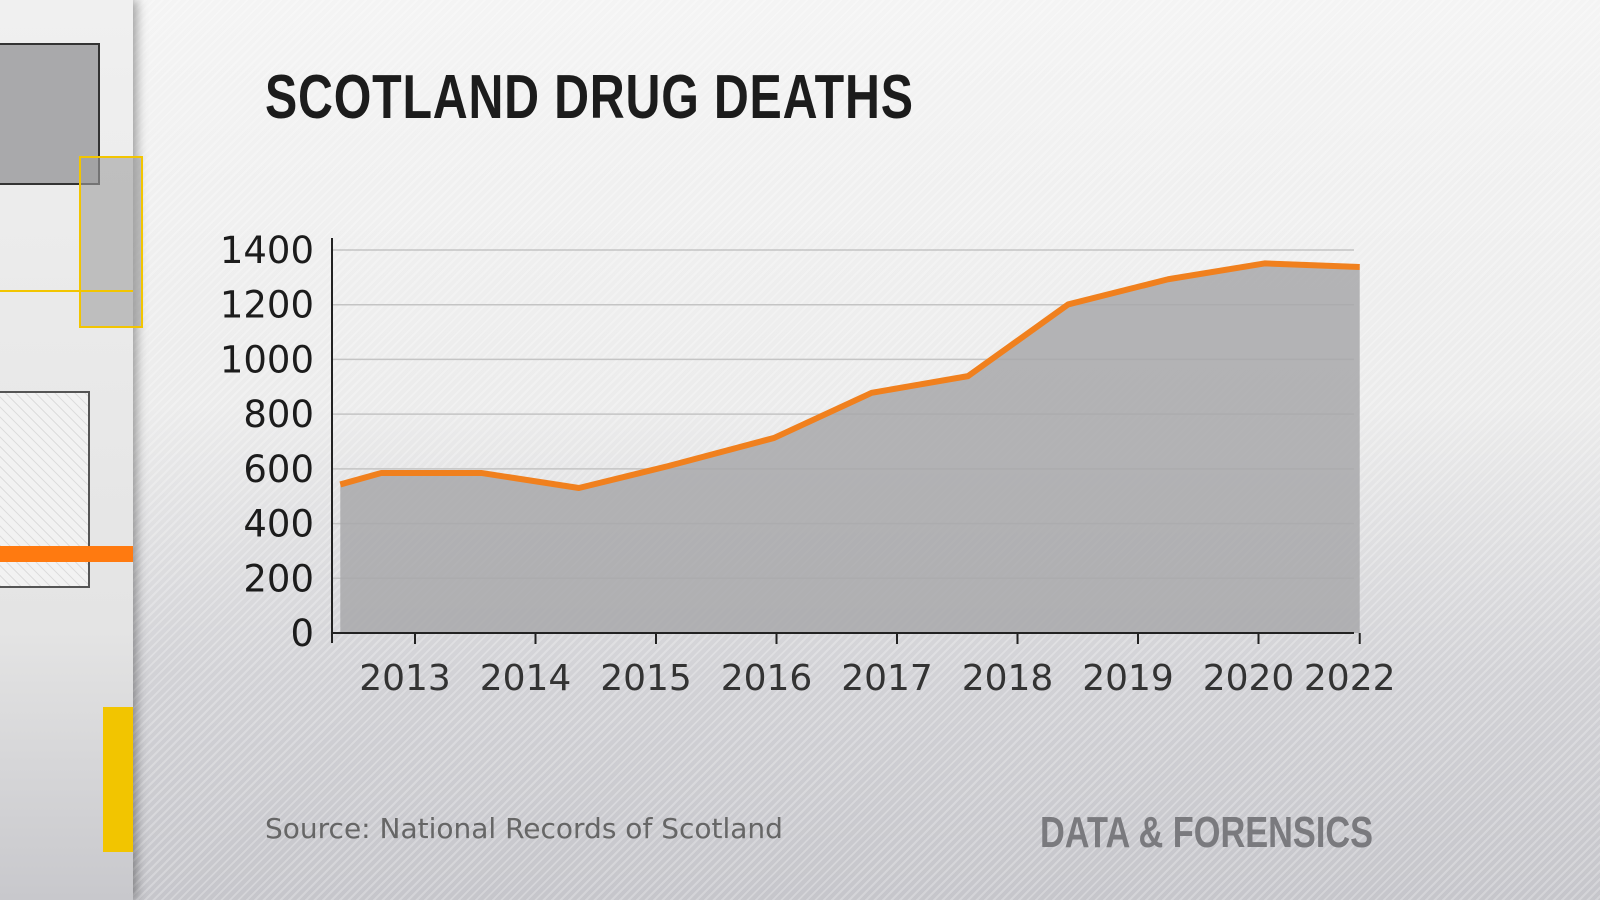 This screenshot has height=900, width=1600. I want to click on x-tick-label: 2020, so click(1249, 678).